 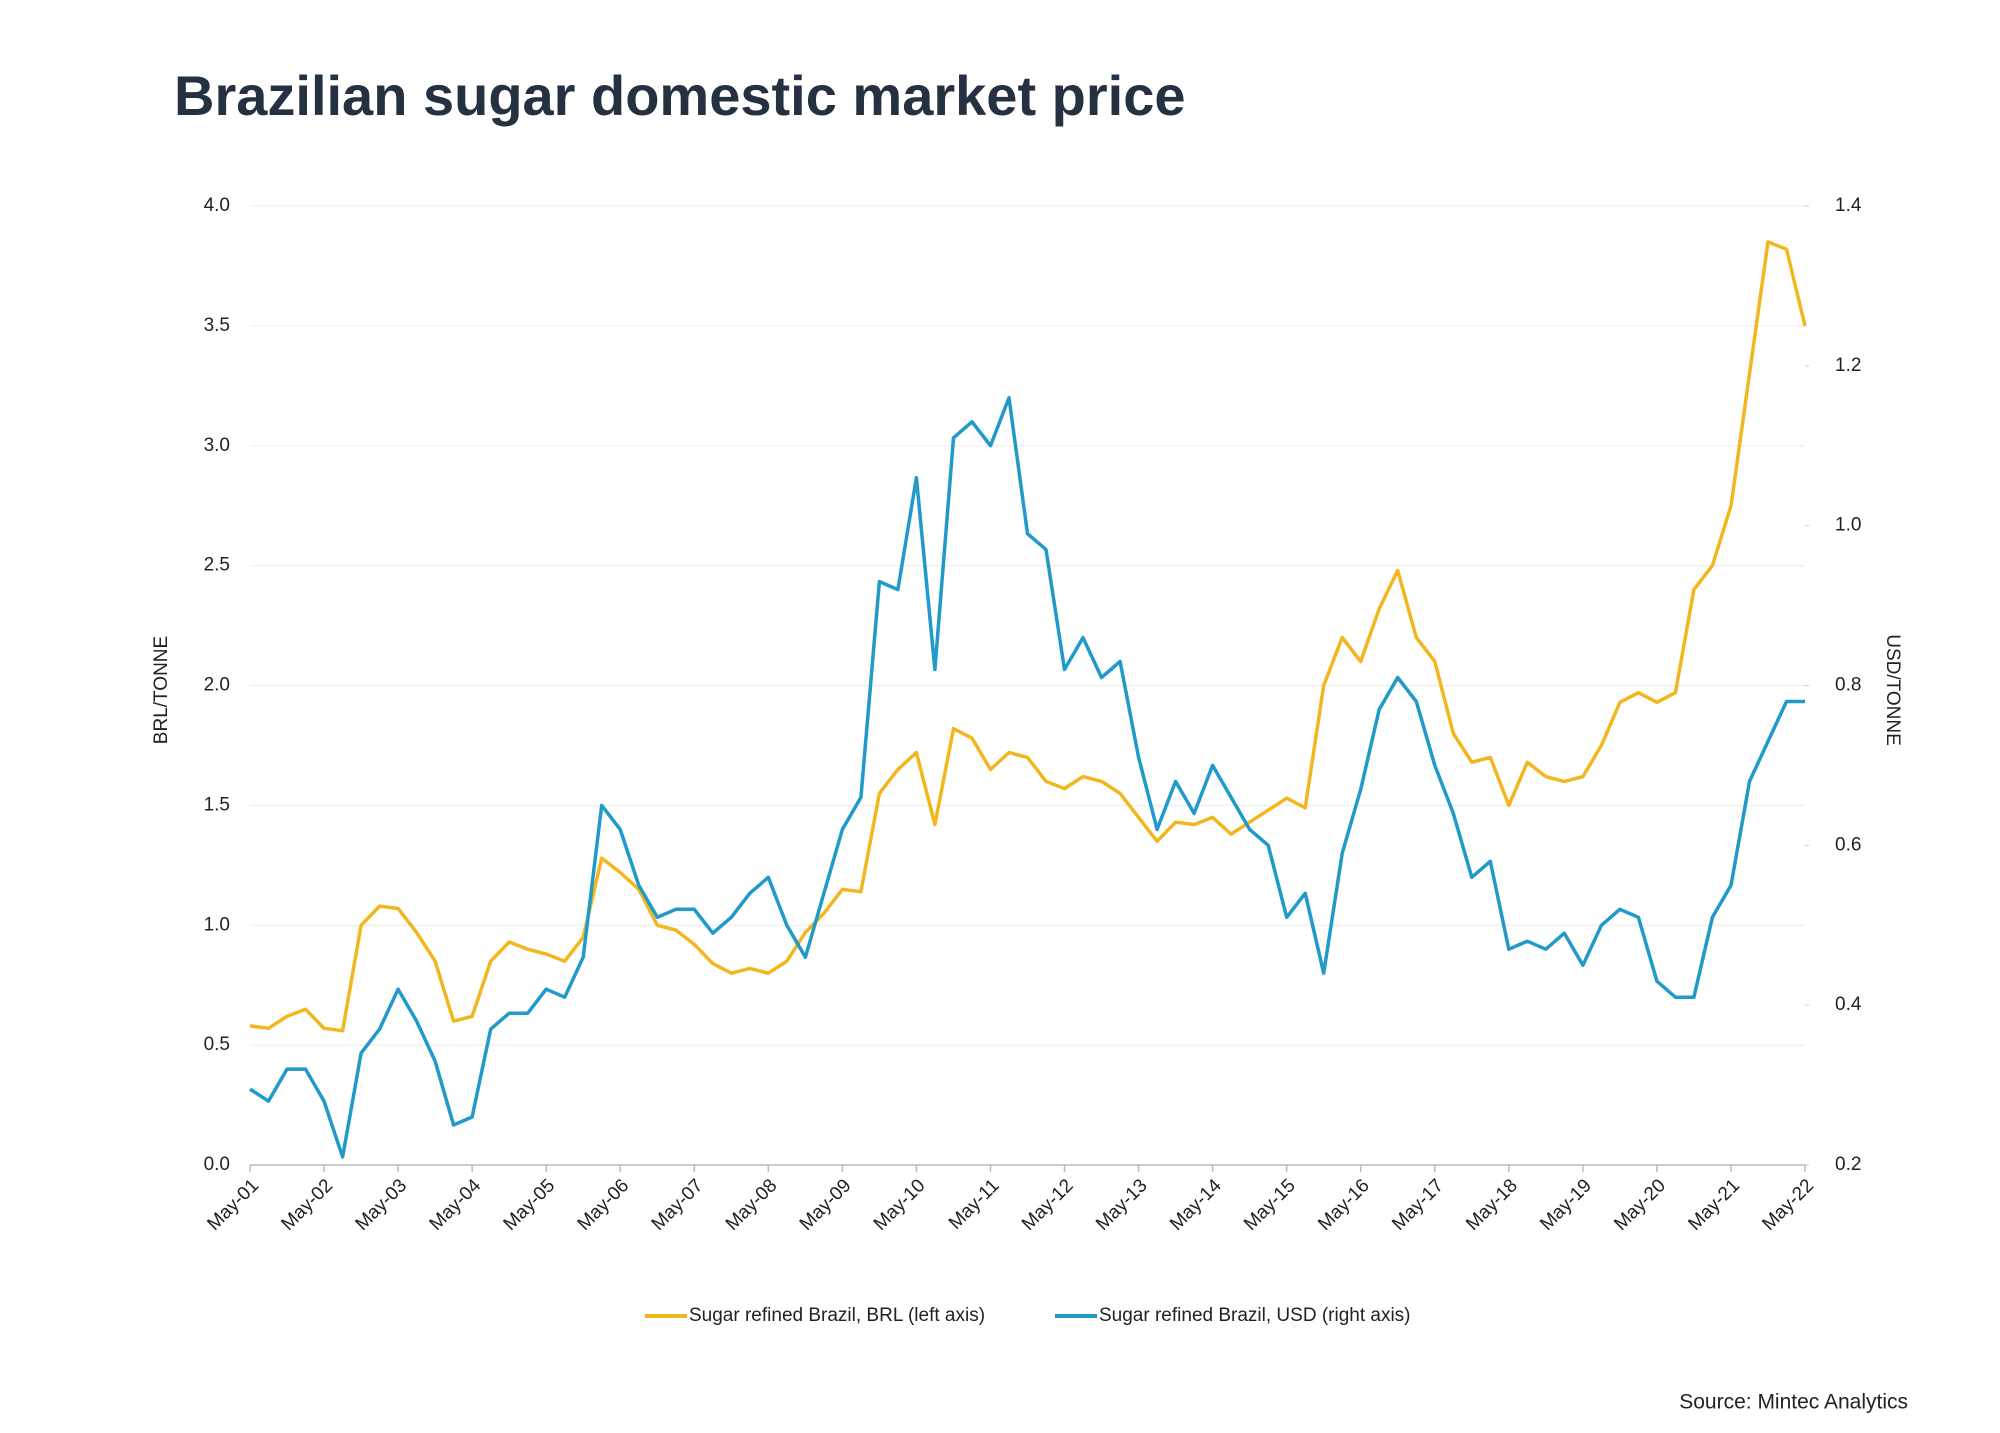 I want to click on x-tick-label: May-14, so click(x=1196, y=1205).